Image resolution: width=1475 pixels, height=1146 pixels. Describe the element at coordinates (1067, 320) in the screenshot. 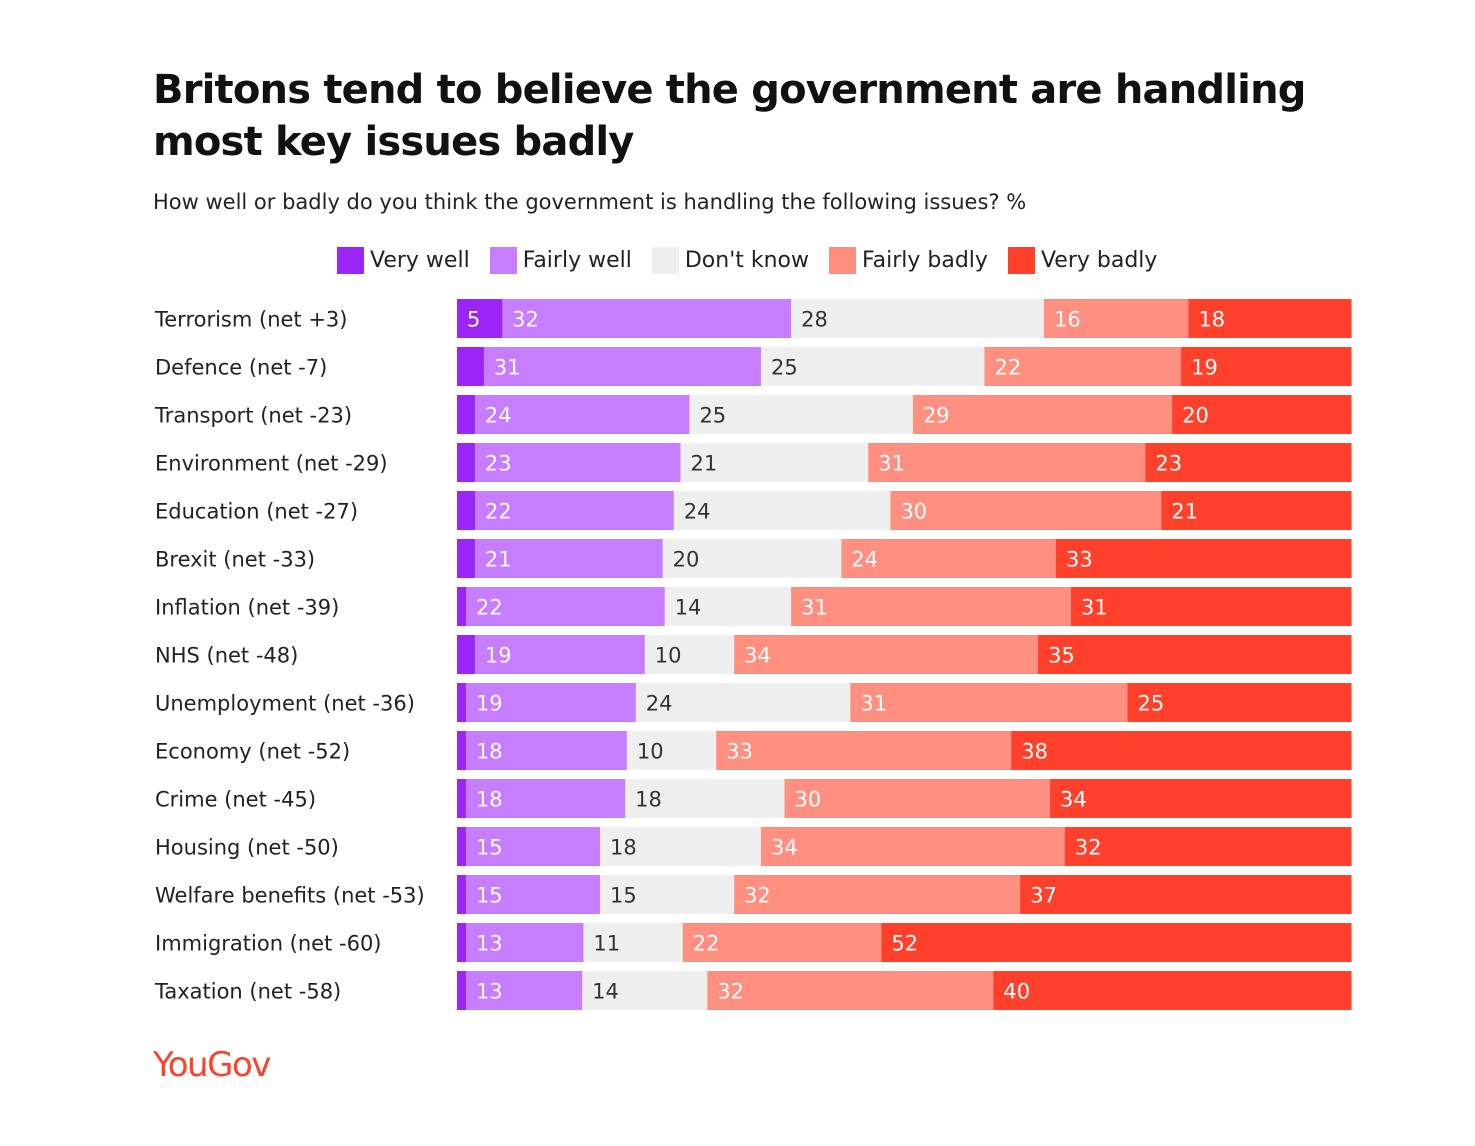

I see `data-label-fairly-badly: 16` at that location.